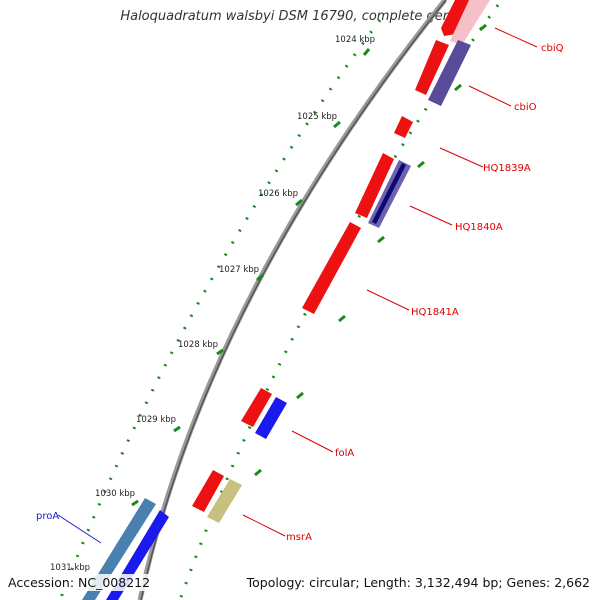 This screenshot has height=600, width=600. I want to click on ruler-label: 1027 kbp, so click(239, 270).